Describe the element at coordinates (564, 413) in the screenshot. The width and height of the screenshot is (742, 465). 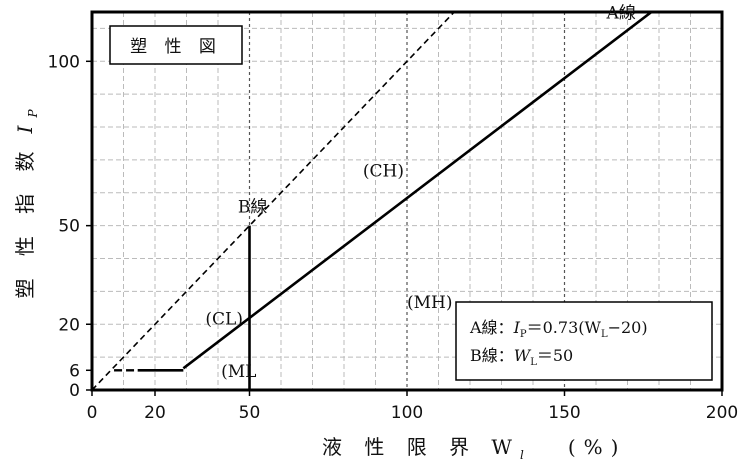
I see `x-tick-label: 150` at that location.